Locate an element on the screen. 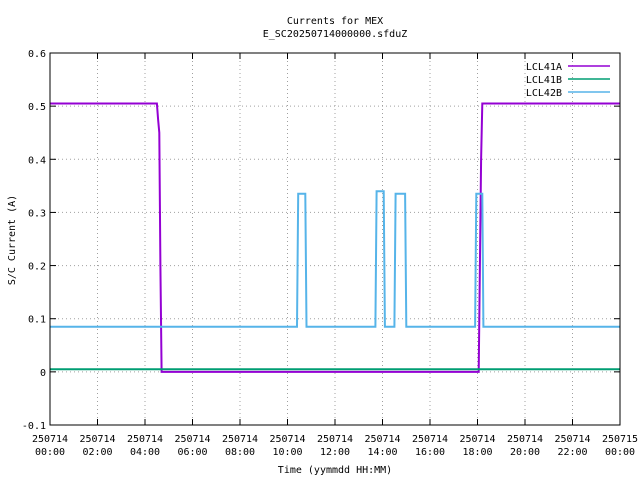  x-tick-time-label: 14:00 is located at coordinates (382, 452).